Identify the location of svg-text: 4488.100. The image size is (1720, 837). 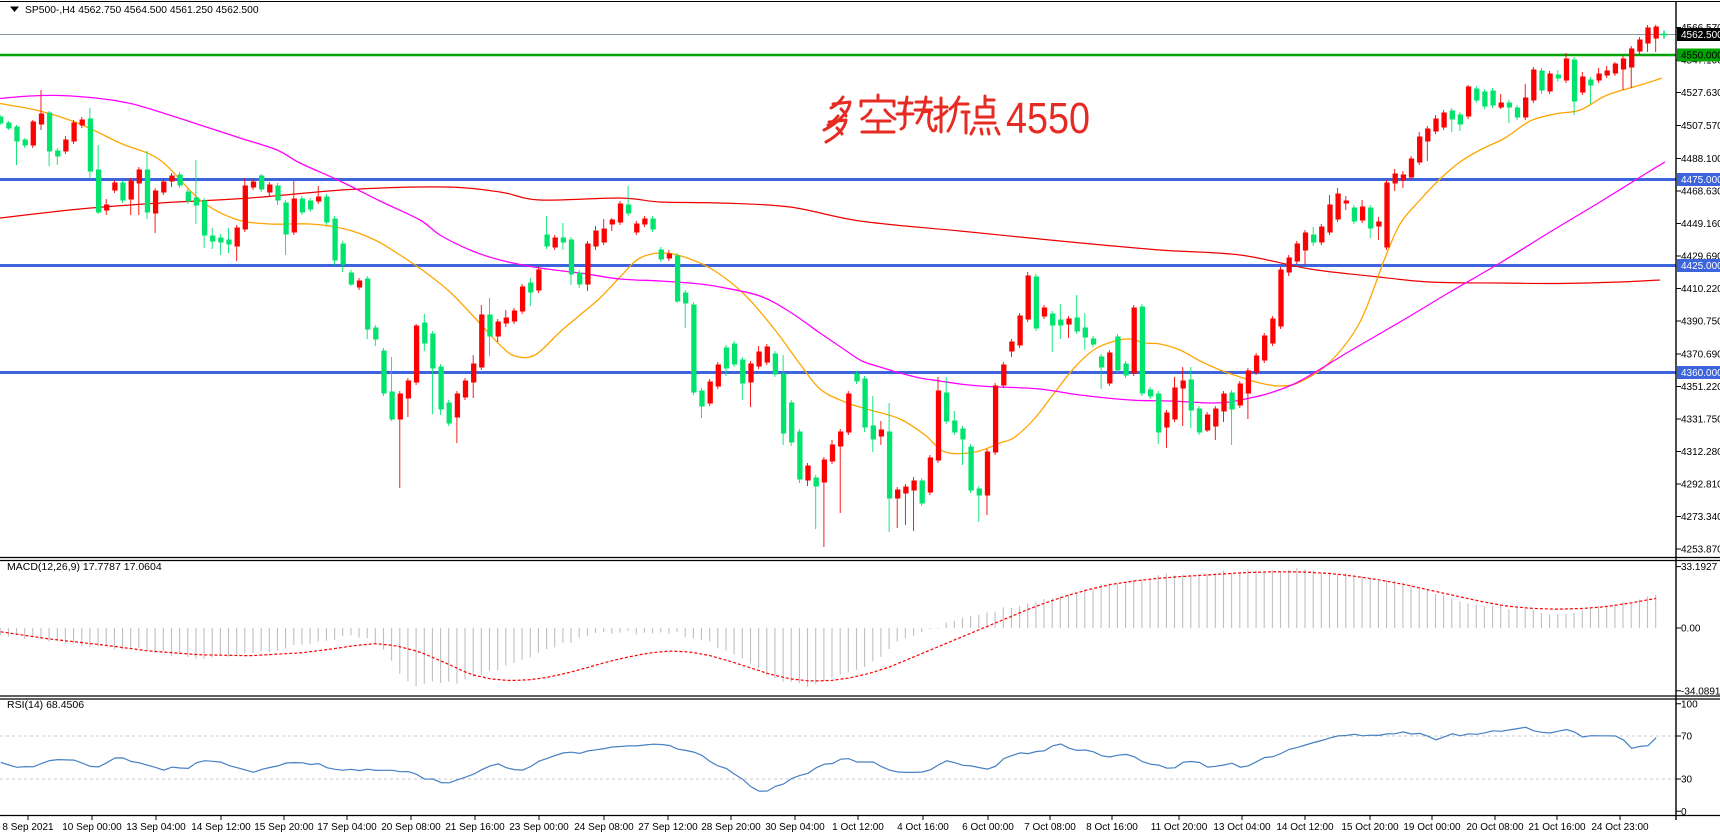
(1700, 159).